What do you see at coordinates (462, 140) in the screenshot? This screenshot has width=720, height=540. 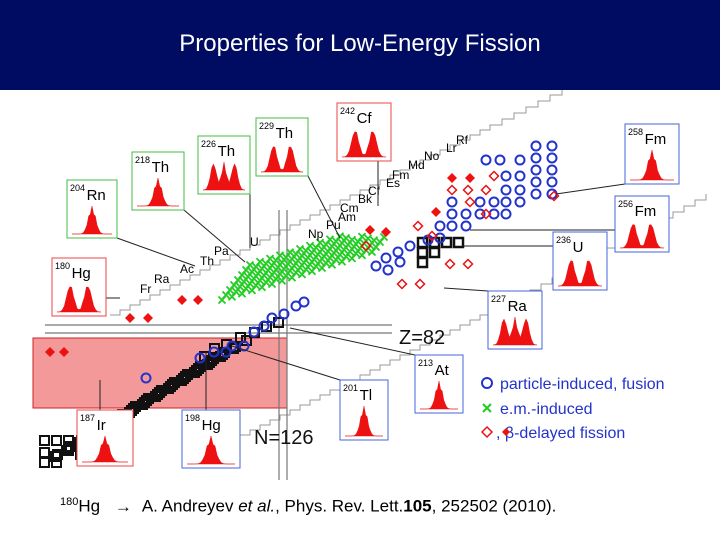 I see `element-label-rf: Rf` at bounding box center [462, 140].